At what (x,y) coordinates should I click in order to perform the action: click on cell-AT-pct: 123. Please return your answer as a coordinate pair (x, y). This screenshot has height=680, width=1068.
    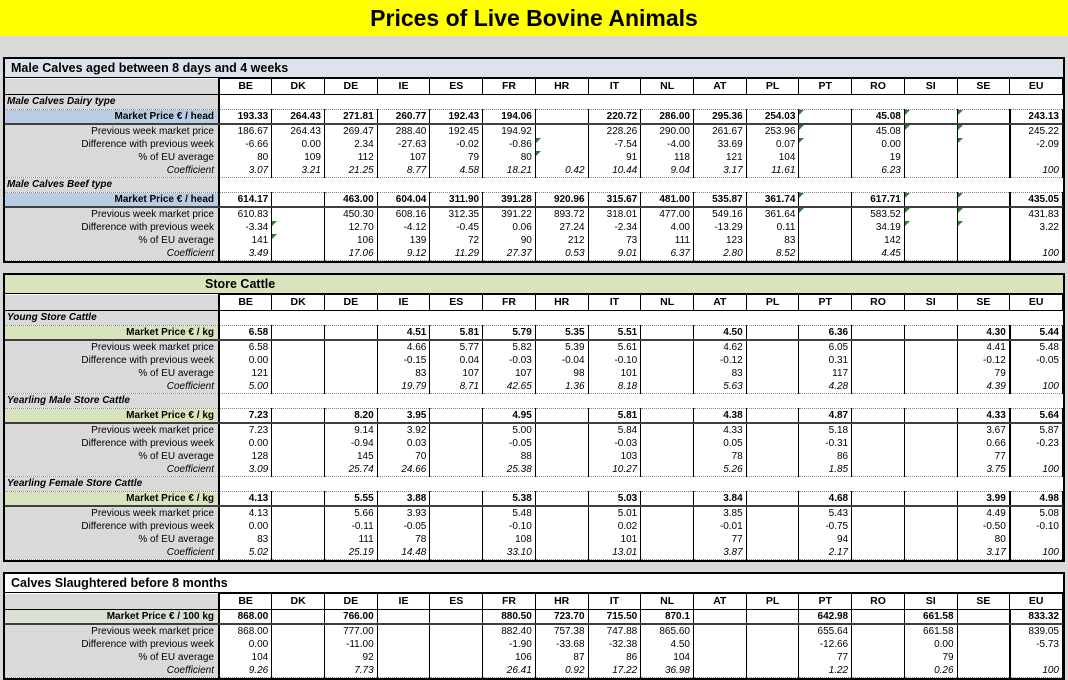
    Looking at the image, I should click on (720, 240).